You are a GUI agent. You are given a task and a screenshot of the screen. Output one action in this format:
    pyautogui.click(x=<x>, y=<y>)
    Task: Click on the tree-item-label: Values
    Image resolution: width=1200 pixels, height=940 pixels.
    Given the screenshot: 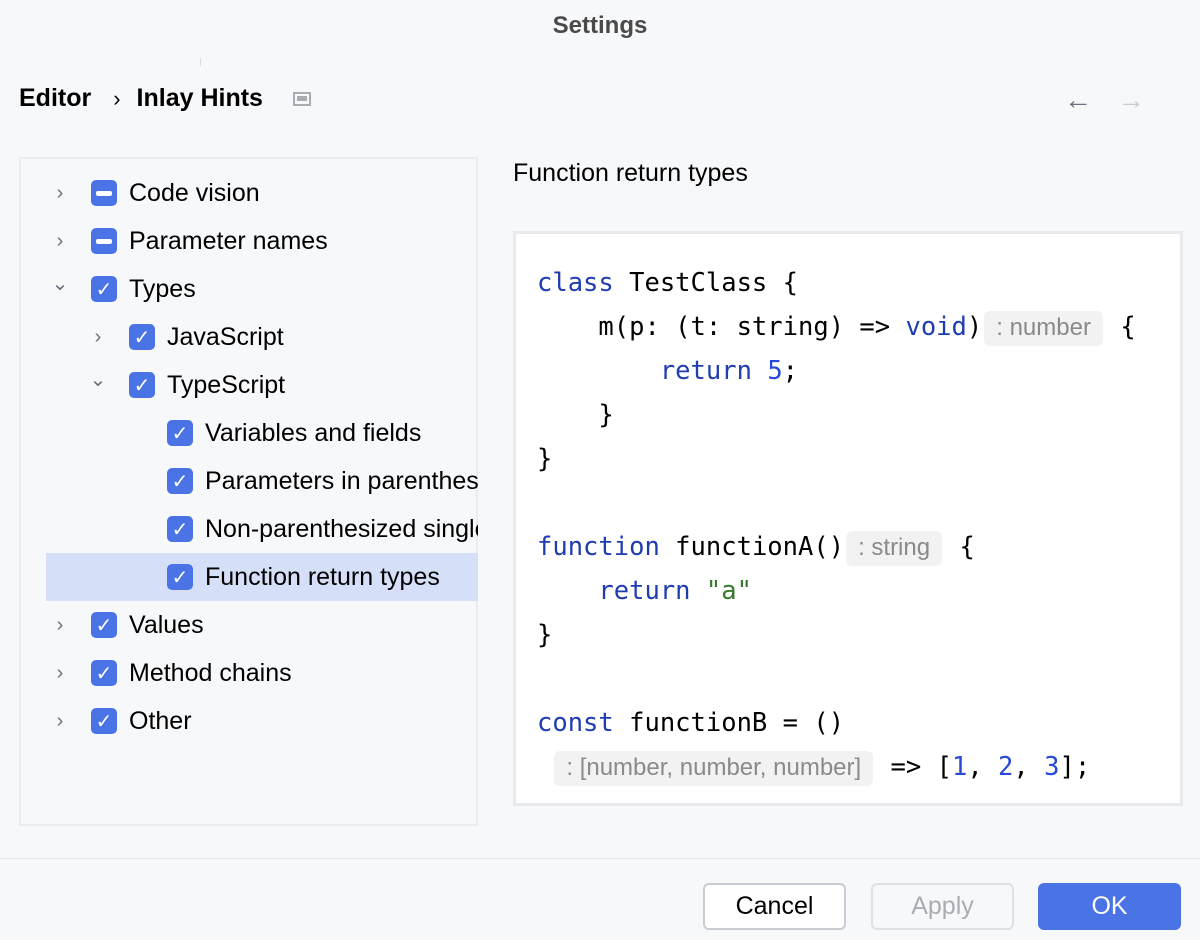 What is the action you would take?
    pyautogui.click(x=166, y=624)
    